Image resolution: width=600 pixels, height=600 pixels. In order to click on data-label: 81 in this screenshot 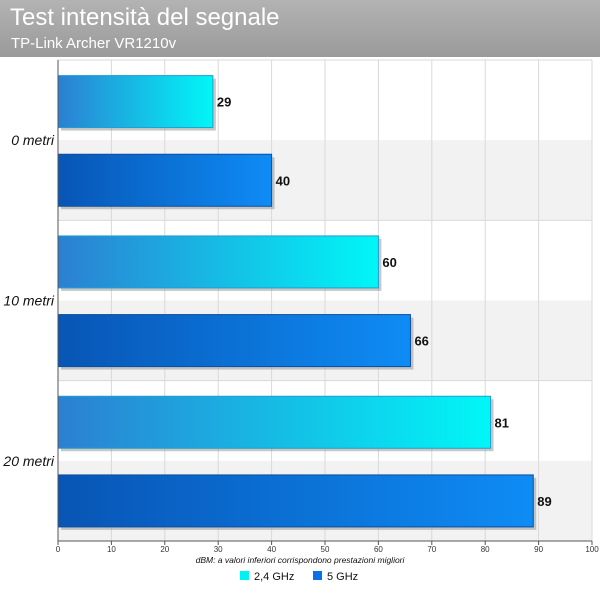, I will do `click(502, 422)`.